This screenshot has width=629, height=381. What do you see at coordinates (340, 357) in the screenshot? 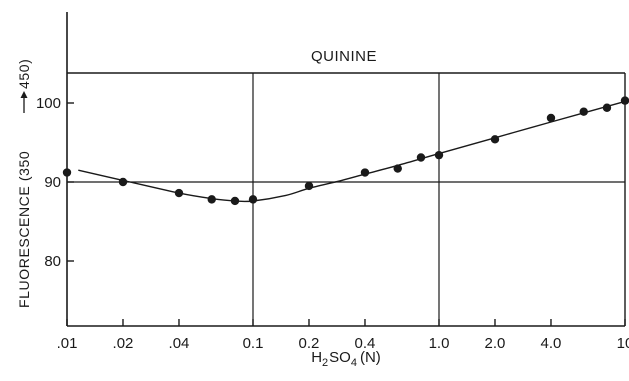
I see `x-axis-label-so: SO` at bounding box center [340, 357].